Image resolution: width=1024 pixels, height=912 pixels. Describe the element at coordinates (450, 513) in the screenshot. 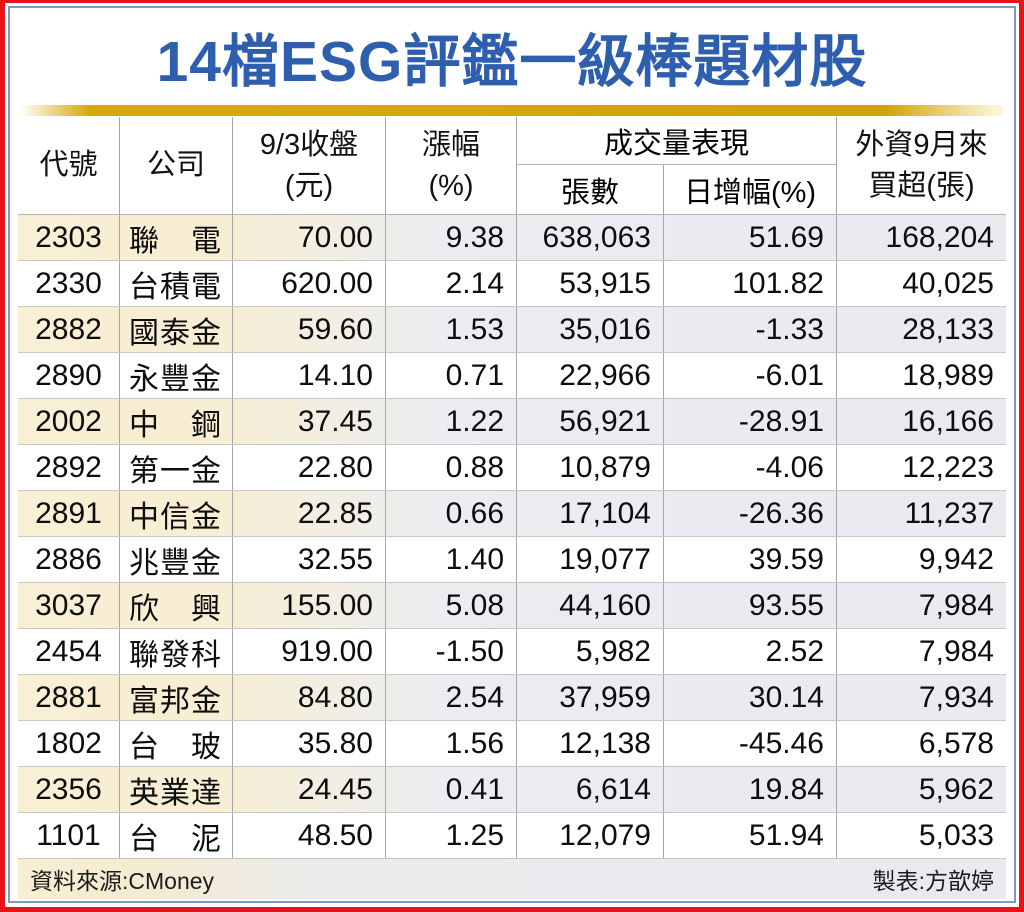

I see `change-cell: 0.66` at that location.